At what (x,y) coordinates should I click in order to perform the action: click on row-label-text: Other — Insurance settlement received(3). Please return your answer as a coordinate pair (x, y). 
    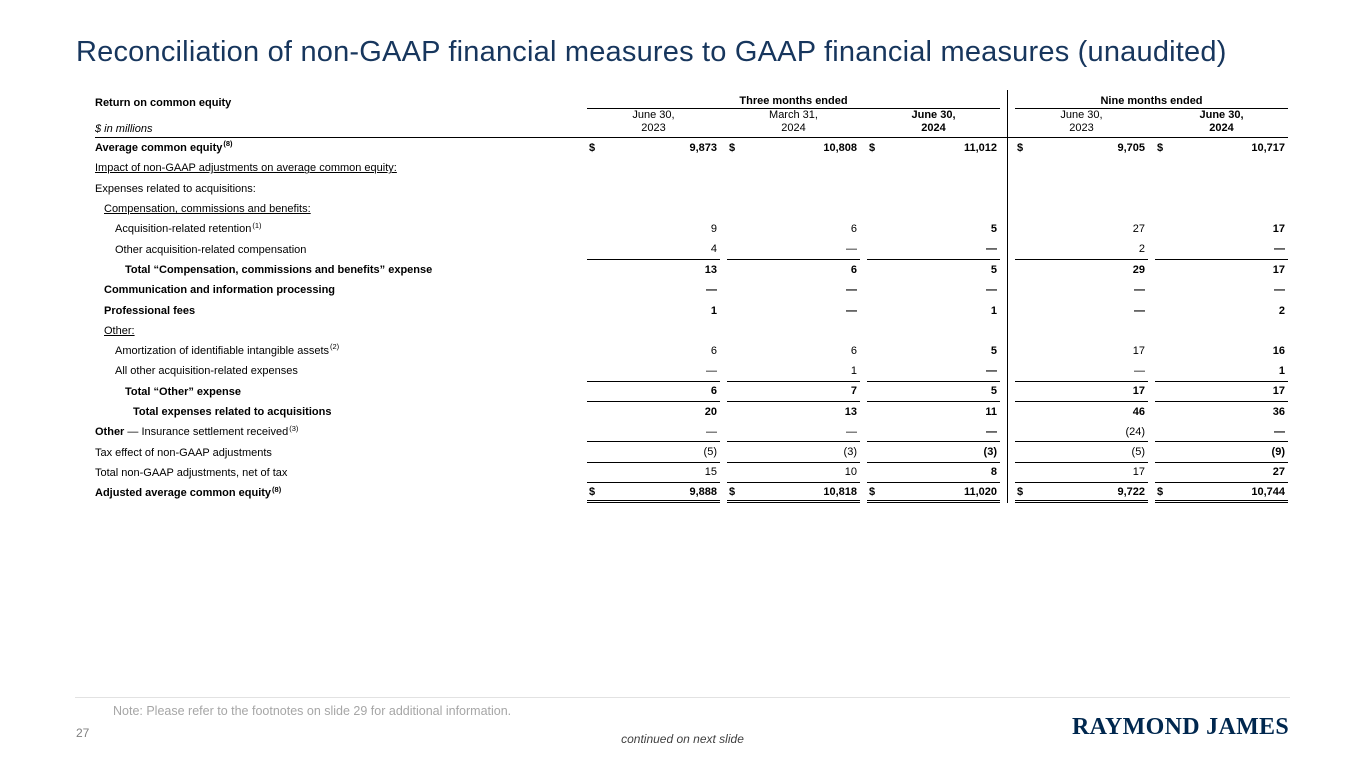
    Looking at the image, I should click on (197, 431).